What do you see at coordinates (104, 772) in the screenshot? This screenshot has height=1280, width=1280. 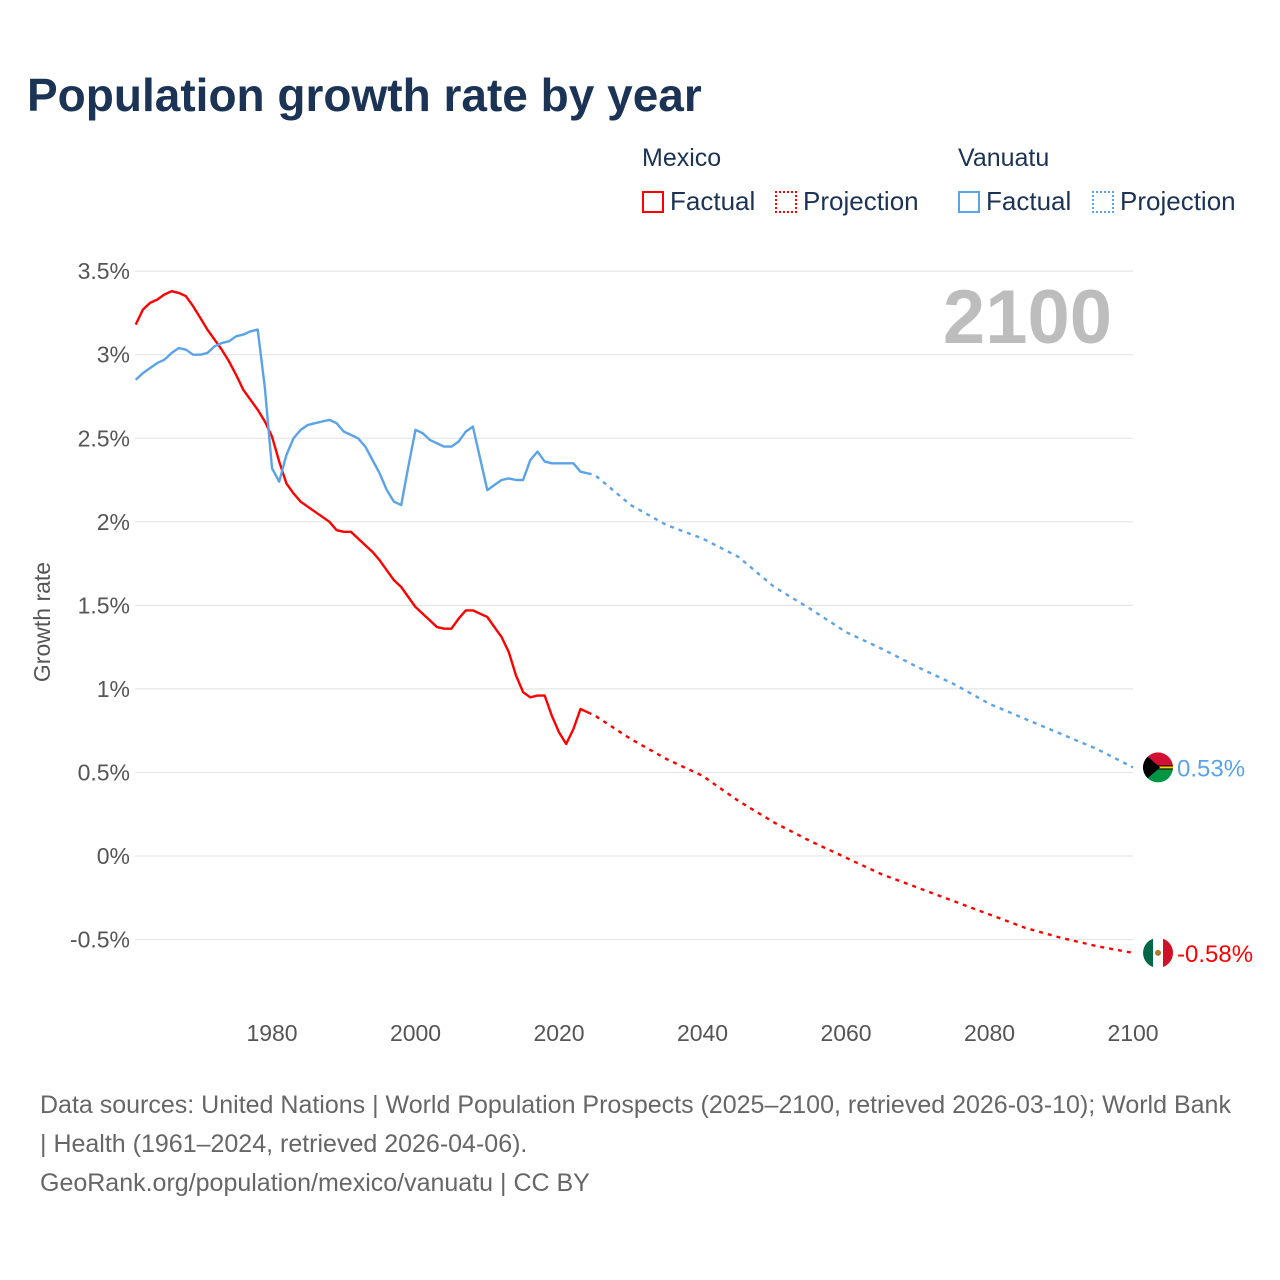 I see `y-tick-label: 0.5%` at bounding box center [104, 772].